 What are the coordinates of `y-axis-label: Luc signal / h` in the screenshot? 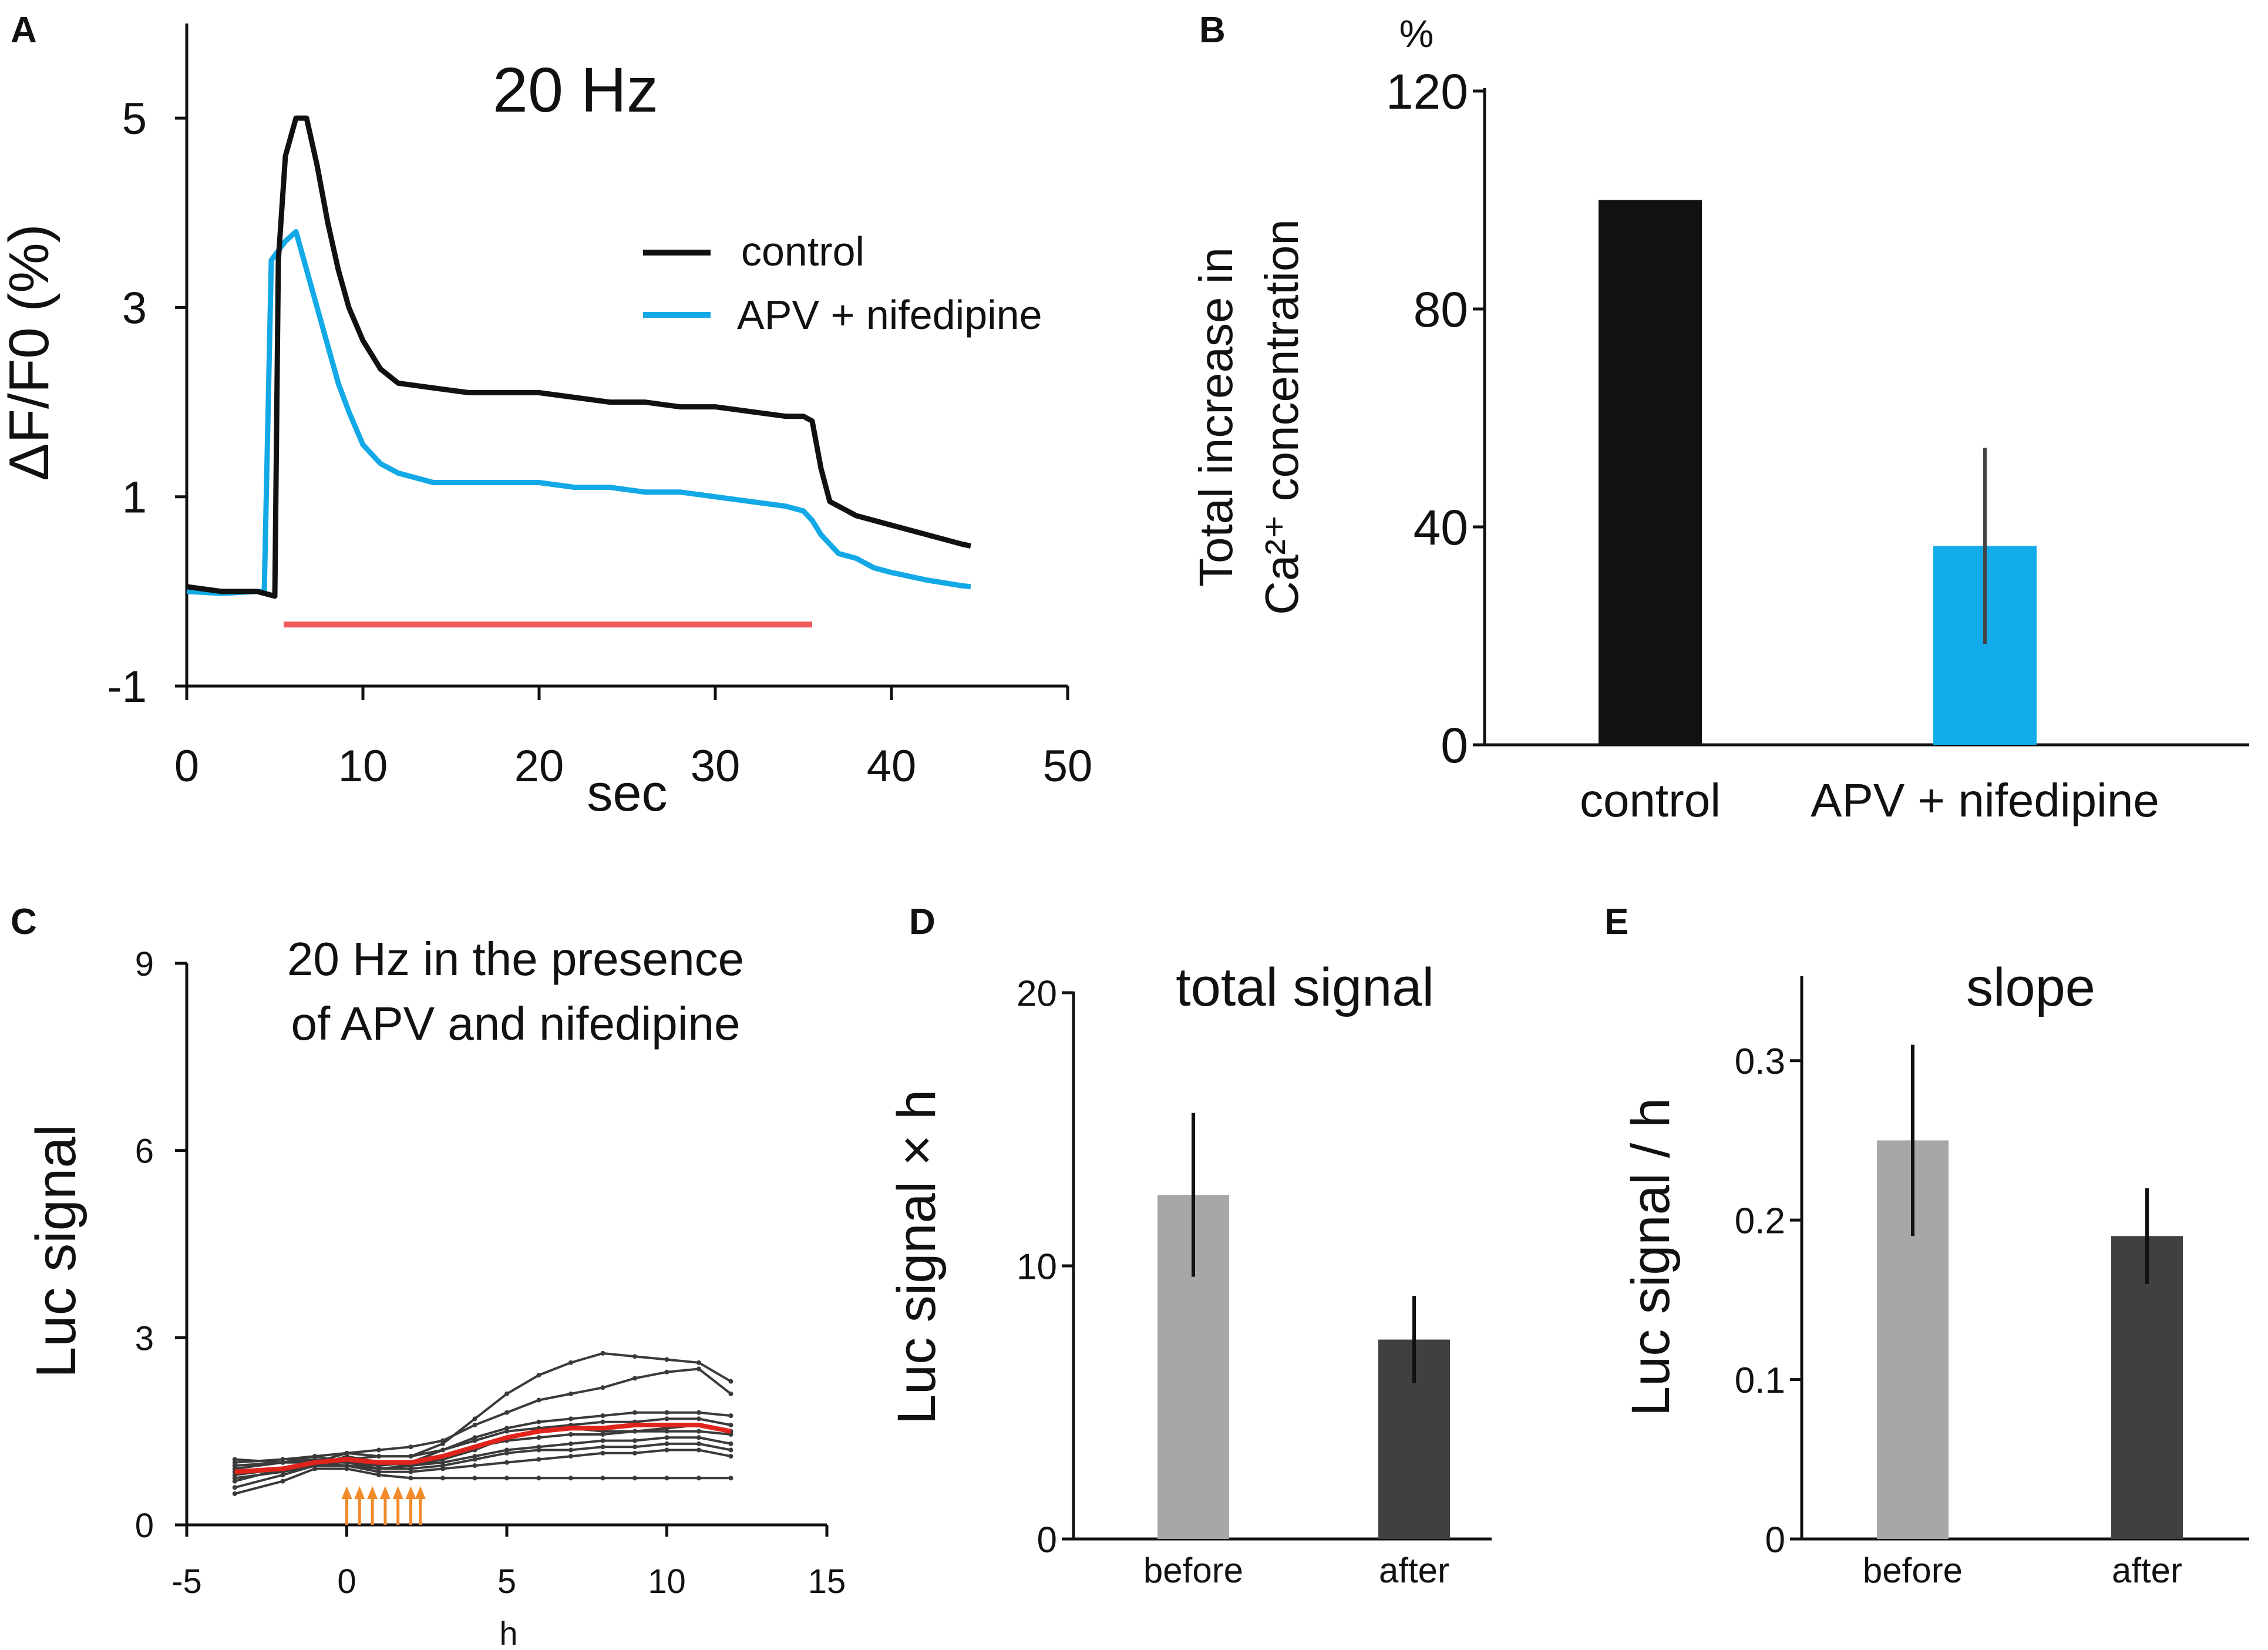 It's located at (1651, 1257).